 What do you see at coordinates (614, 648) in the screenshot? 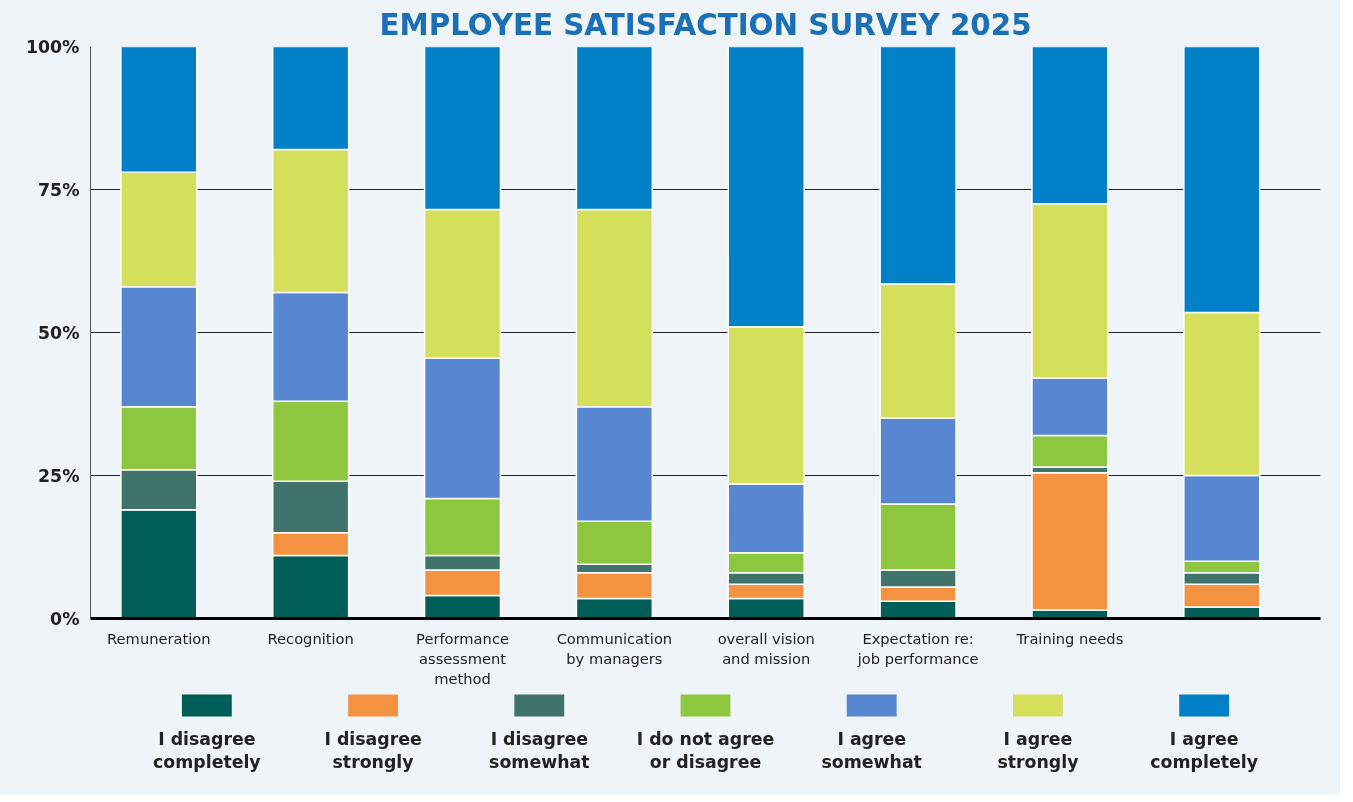
I see `x-tick-label: Communication by managers` at bounding box center [614, 648].